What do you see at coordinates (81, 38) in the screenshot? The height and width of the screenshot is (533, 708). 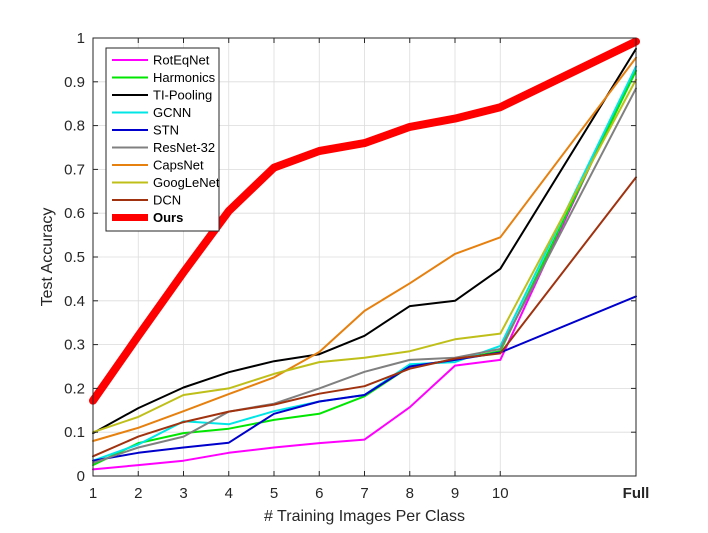 I see `y-tick-label: 1` at bounding box center [81, 38].